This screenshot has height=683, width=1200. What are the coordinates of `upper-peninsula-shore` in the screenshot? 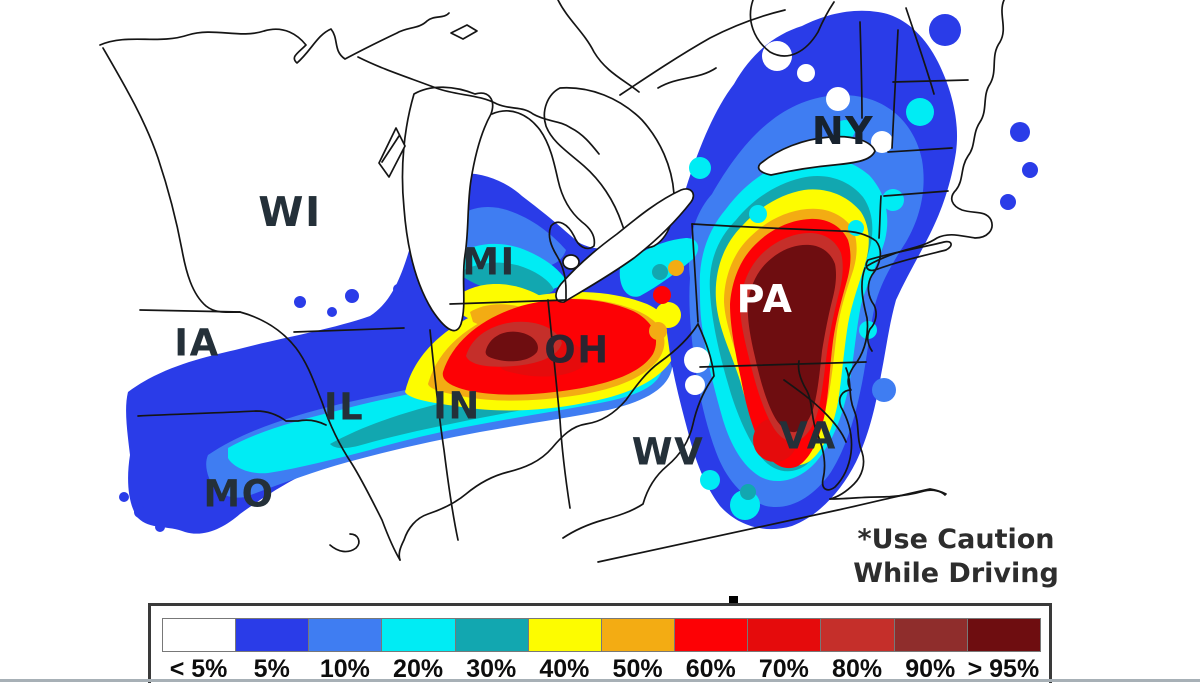 It's located at (478, 105).